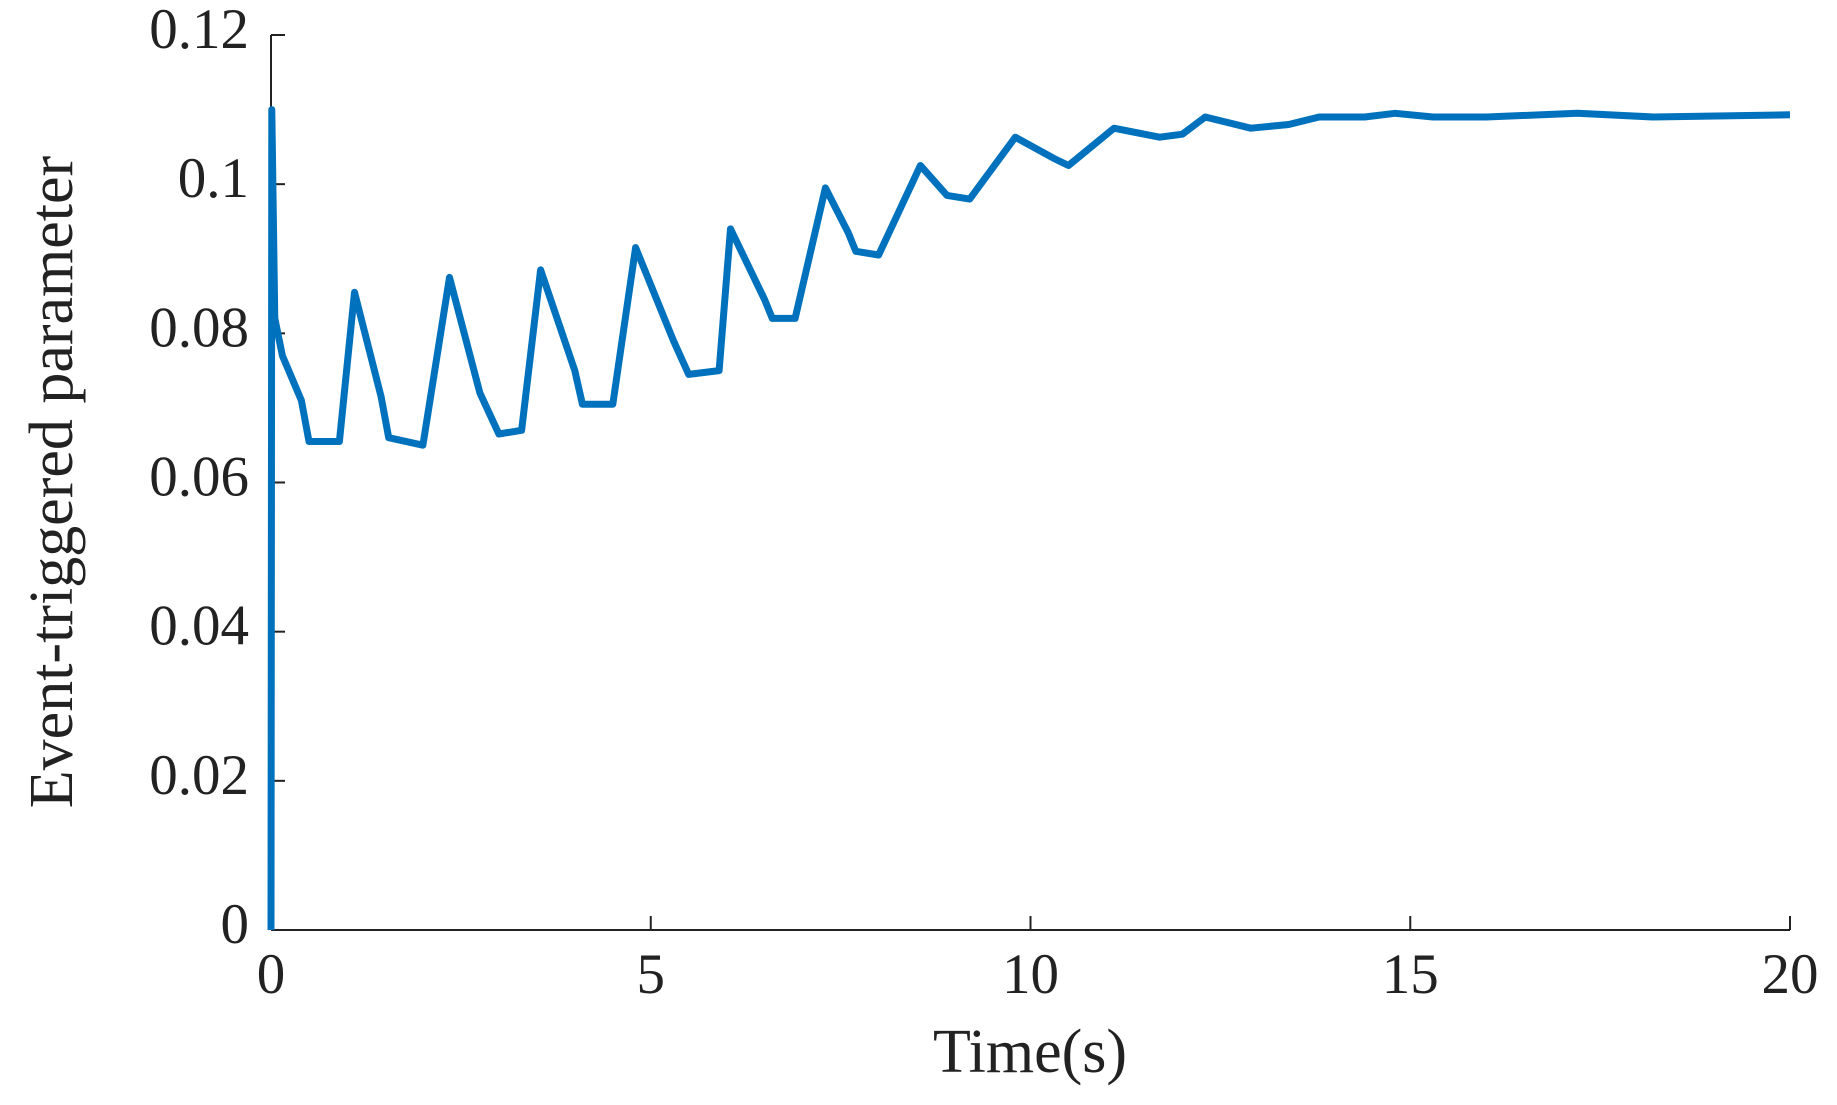  Describe the element at coordinates (651, 974) in the screenshot. I see `x-tick-label: 5` at that location.